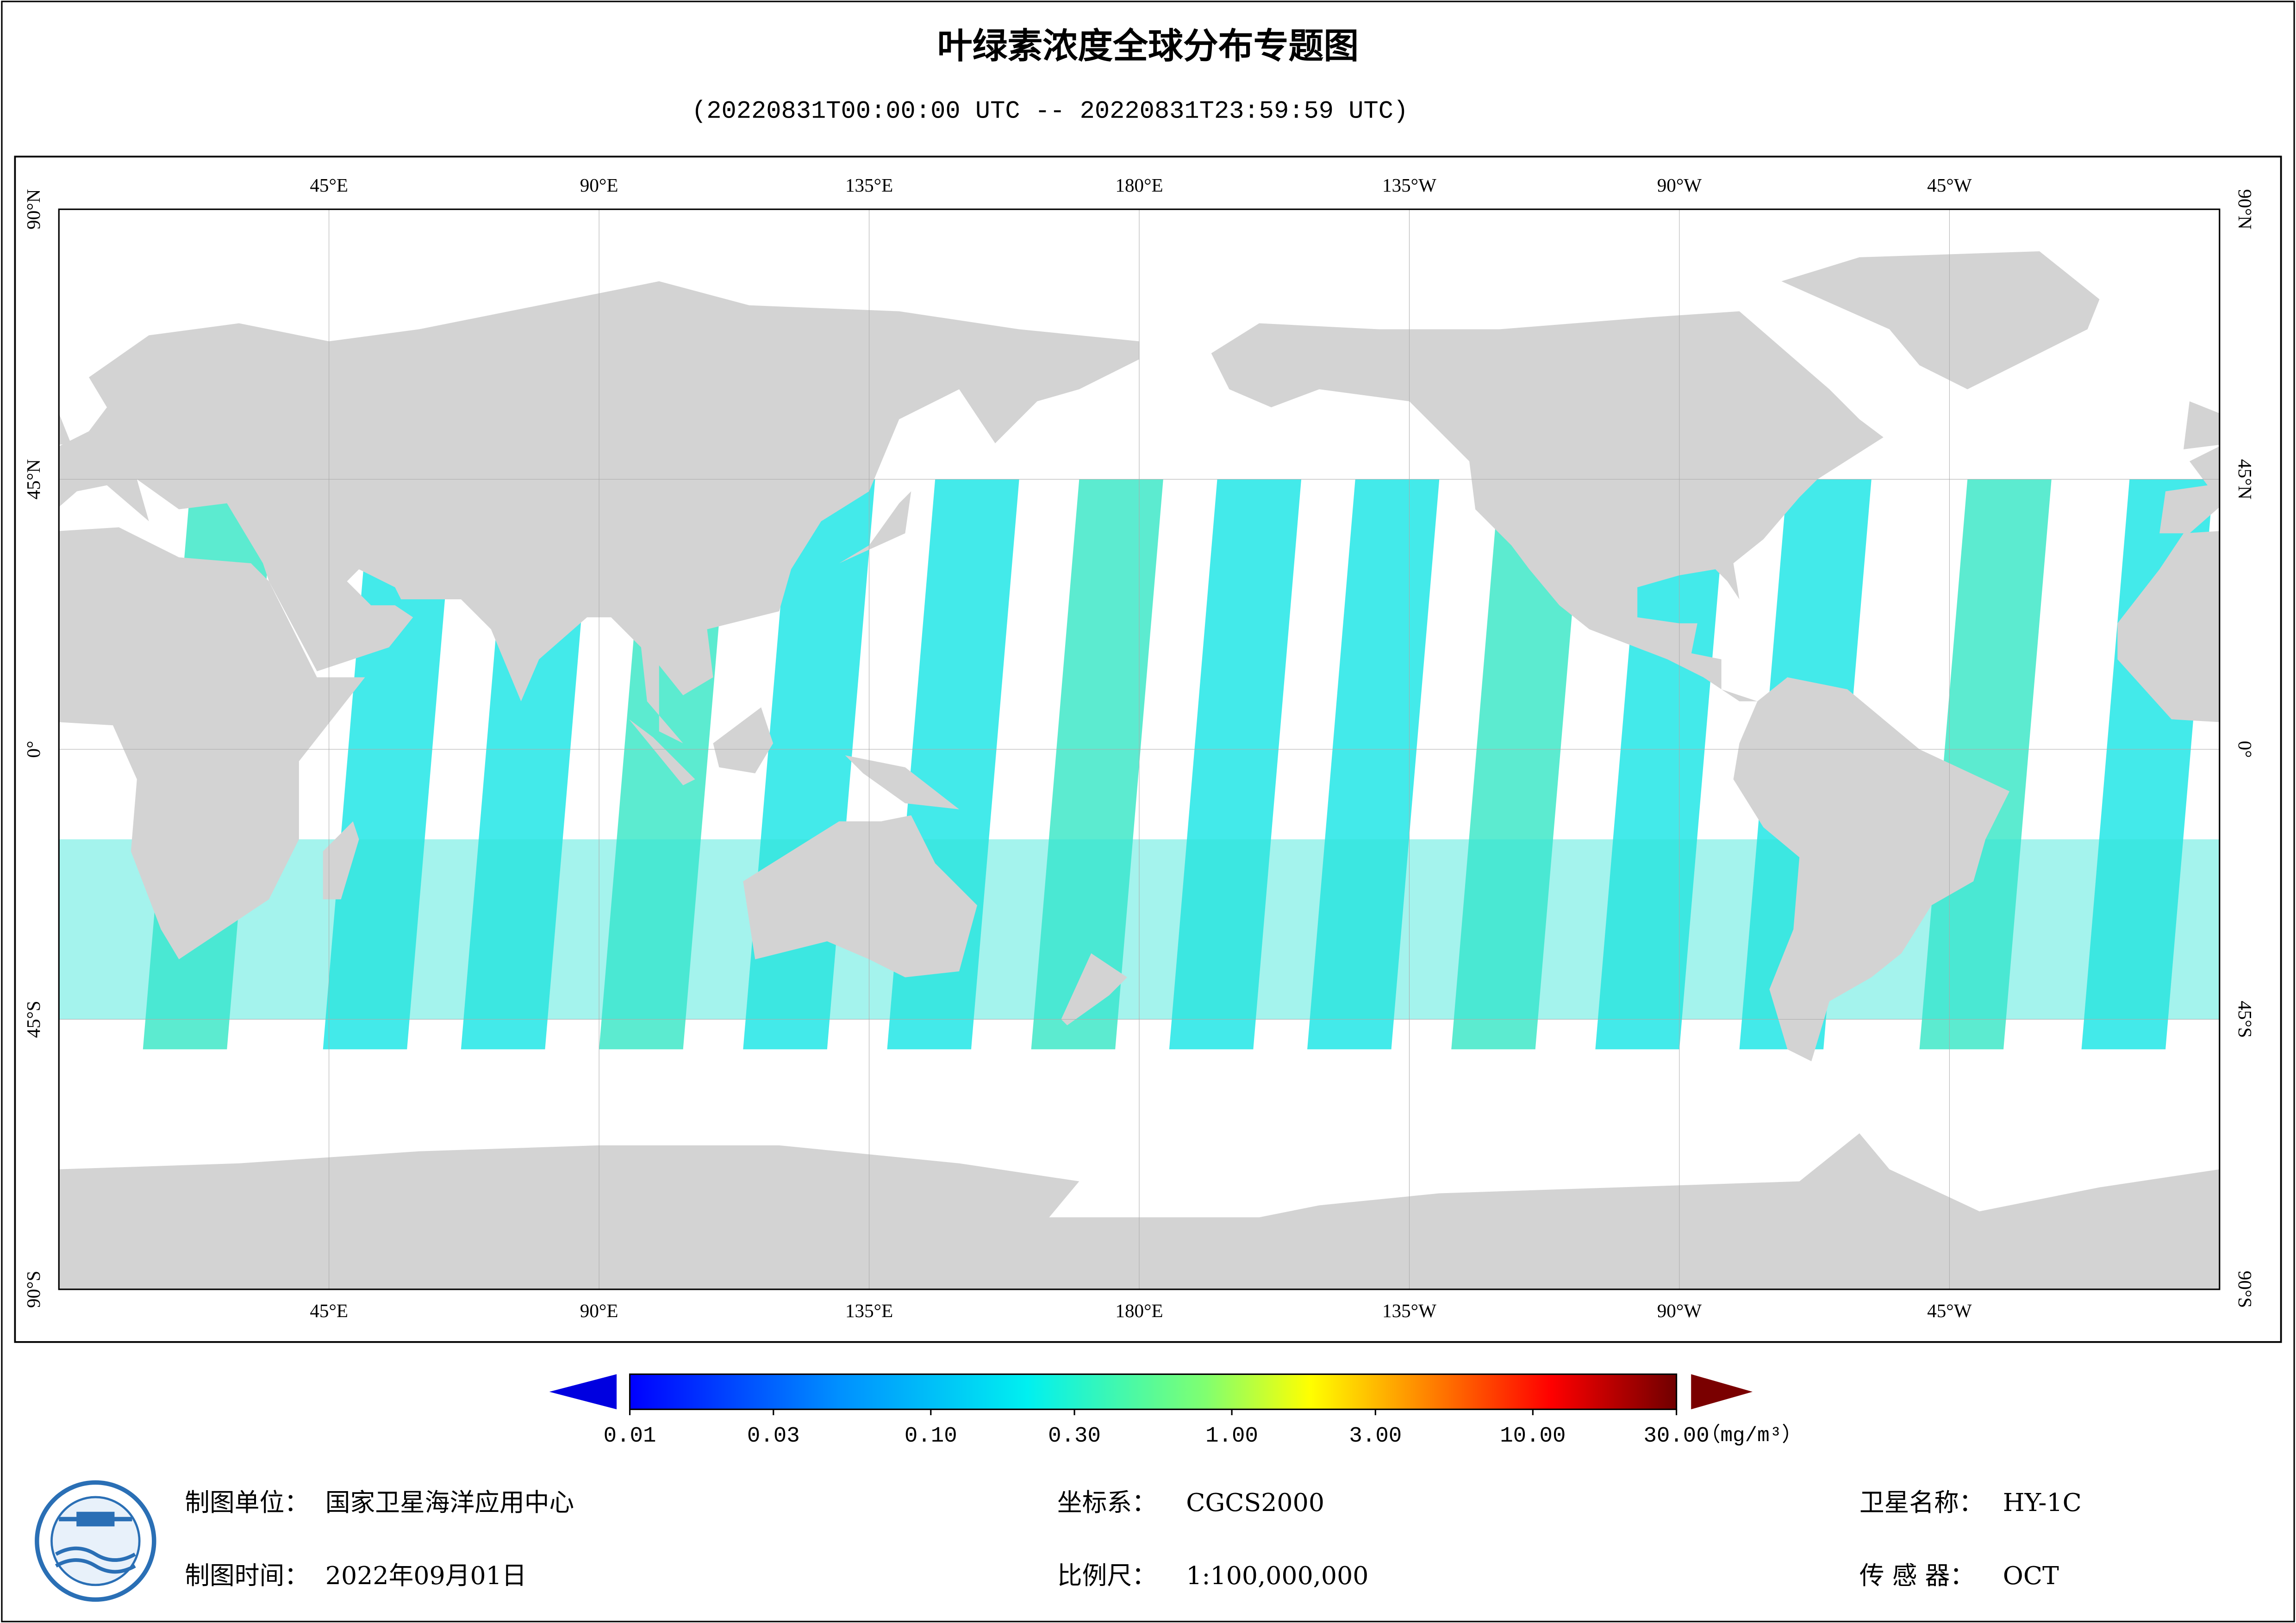  Describe the element at coordinates (1679, 1310) in the screenshot. I see `lon-label-bottom: 90°W` at that location.